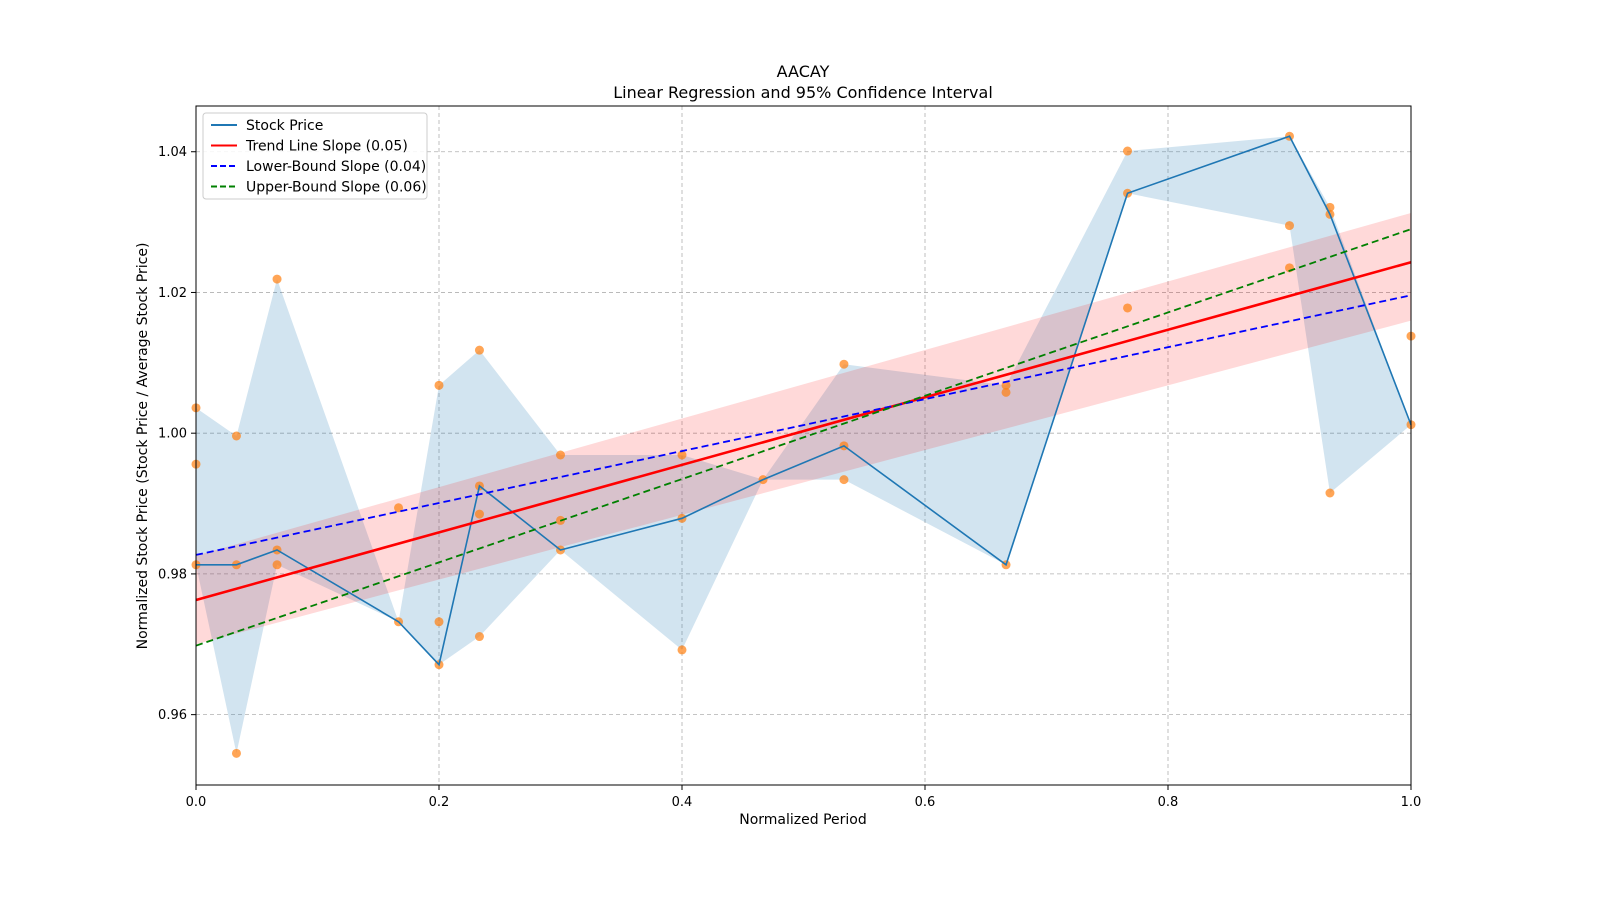 The width and height of the screenshot is (1600, 900). What do you see at coordinates (172, 434) in the screenshot?
I see `y-tick-label-2: 1.00` at bounding box center [172, 434].